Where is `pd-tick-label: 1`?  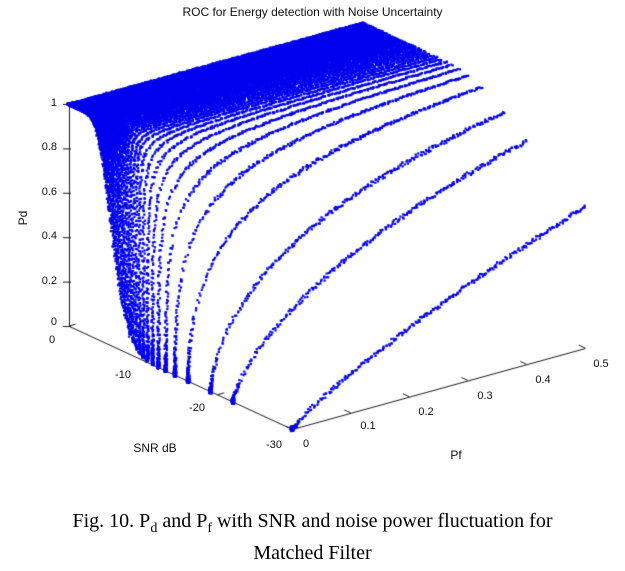
pd-tick-label: 1 is located at coordinates (53, 103).